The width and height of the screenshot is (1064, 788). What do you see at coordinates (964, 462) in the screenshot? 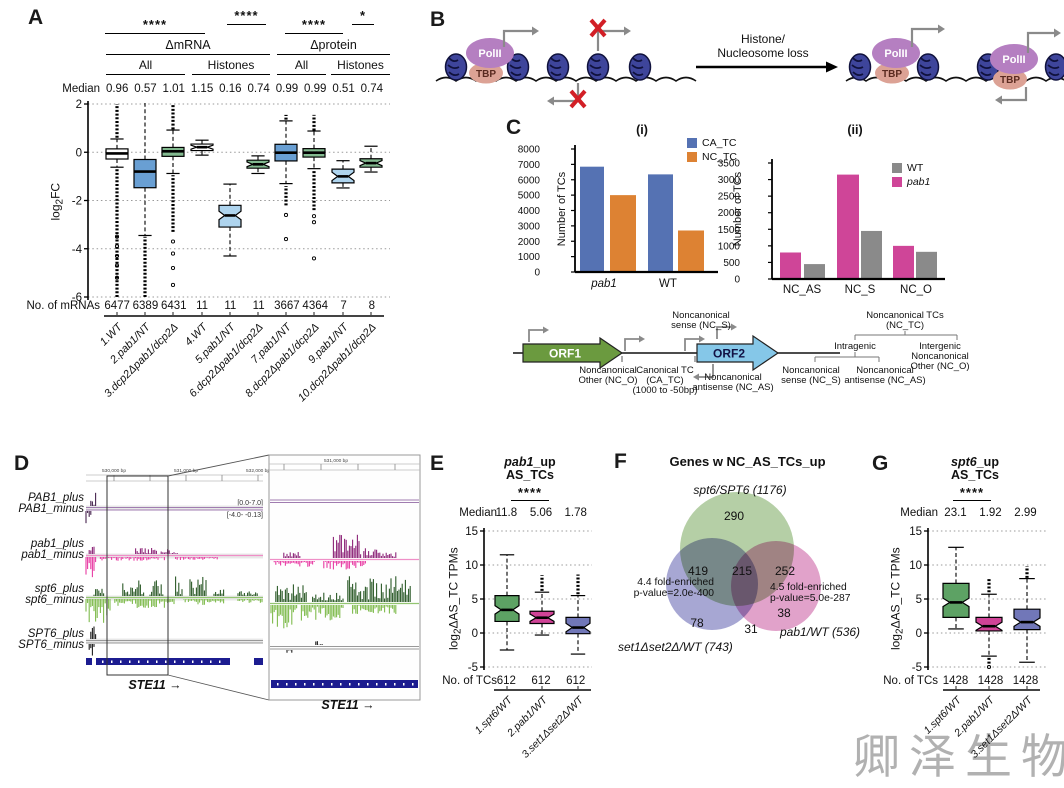
I see `title-gene: spt6` at bounding box center [964, 462].